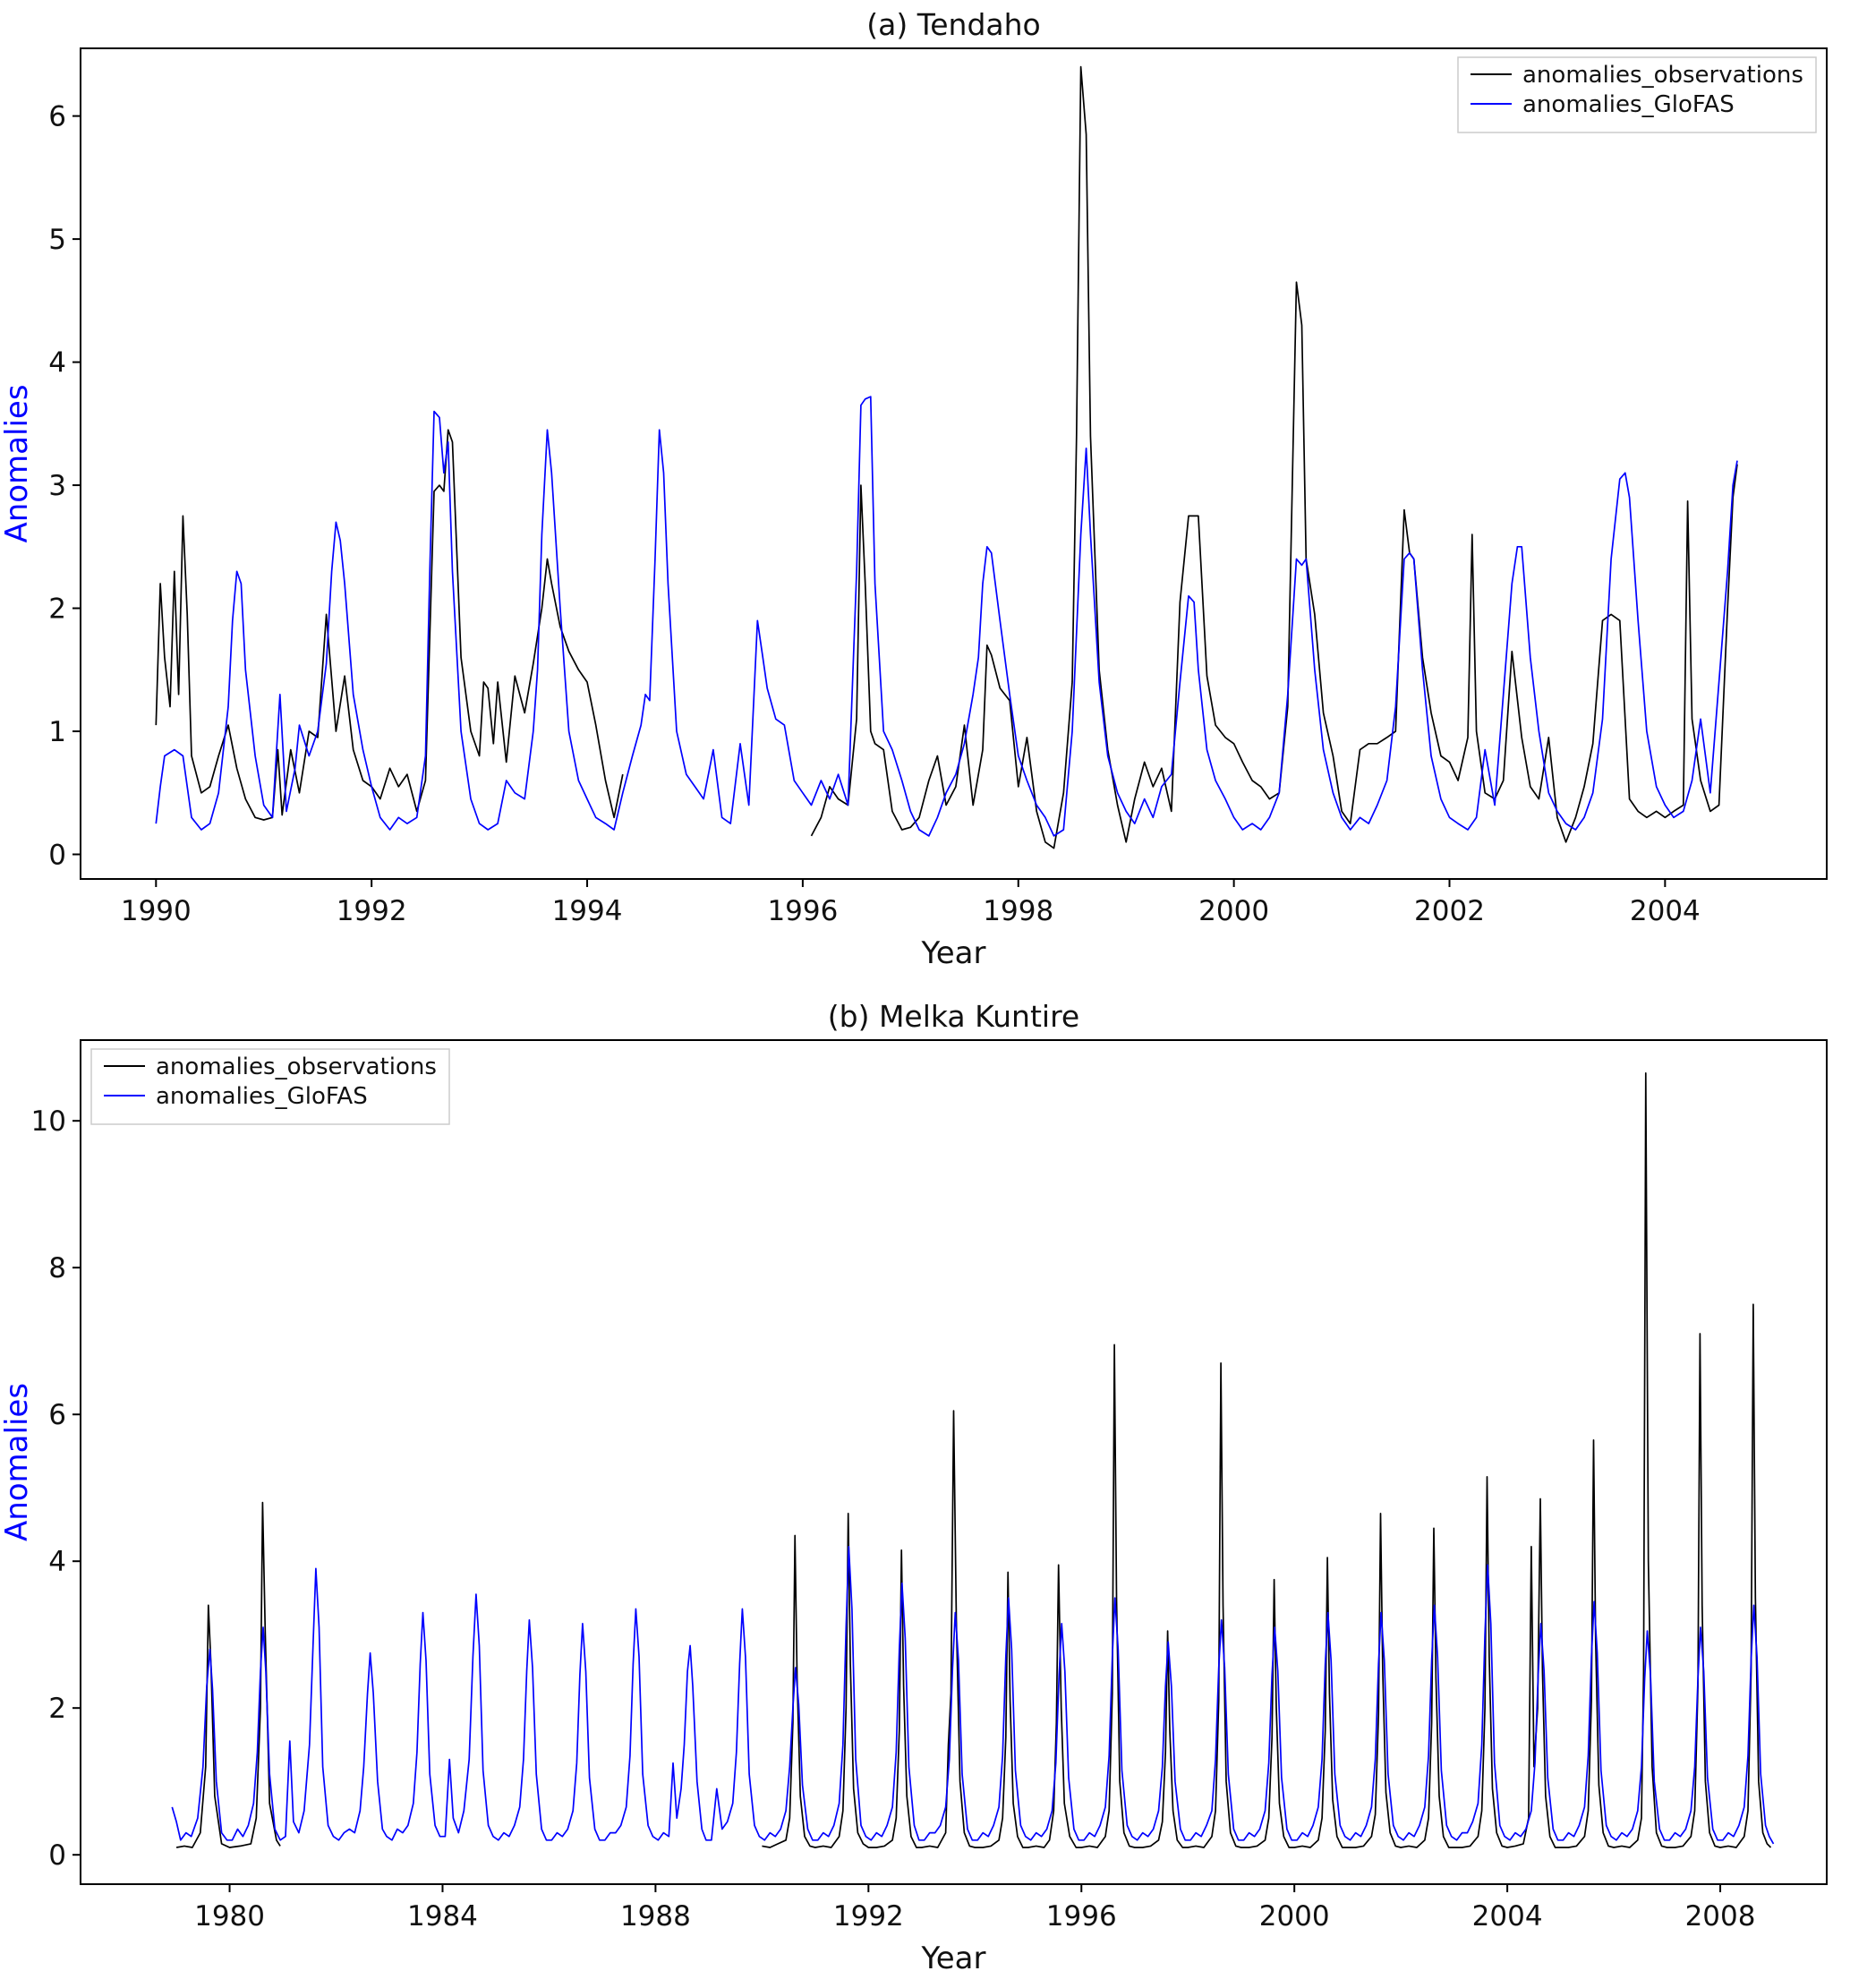 The width and height of the screenshot is (1850, 1988). Describe the element at coordinates (953, 1017) in the screenshot. I see `chart-title-melka-kuntire: (b) Melka Kuntire` at that location.